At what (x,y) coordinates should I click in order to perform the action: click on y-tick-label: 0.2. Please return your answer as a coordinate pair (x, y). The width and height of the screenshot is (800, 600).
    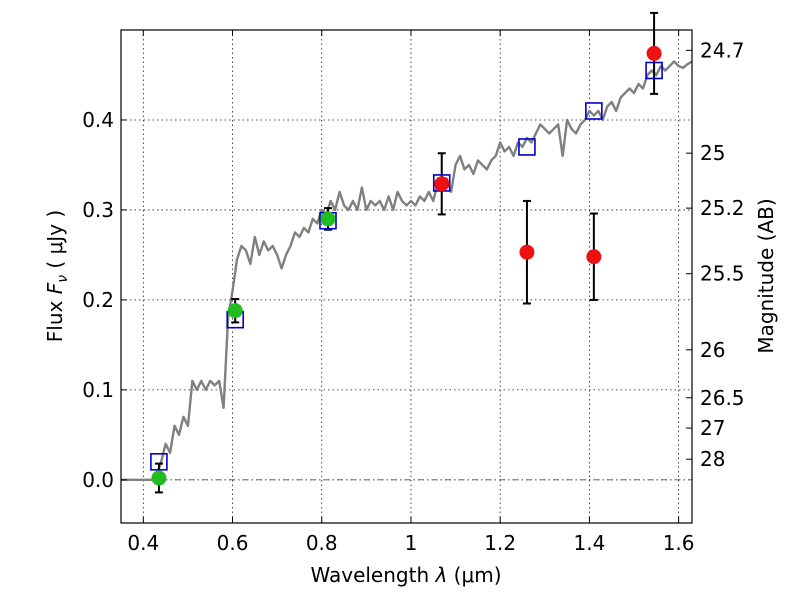
    Looking at the image, I should click on (98, 300).